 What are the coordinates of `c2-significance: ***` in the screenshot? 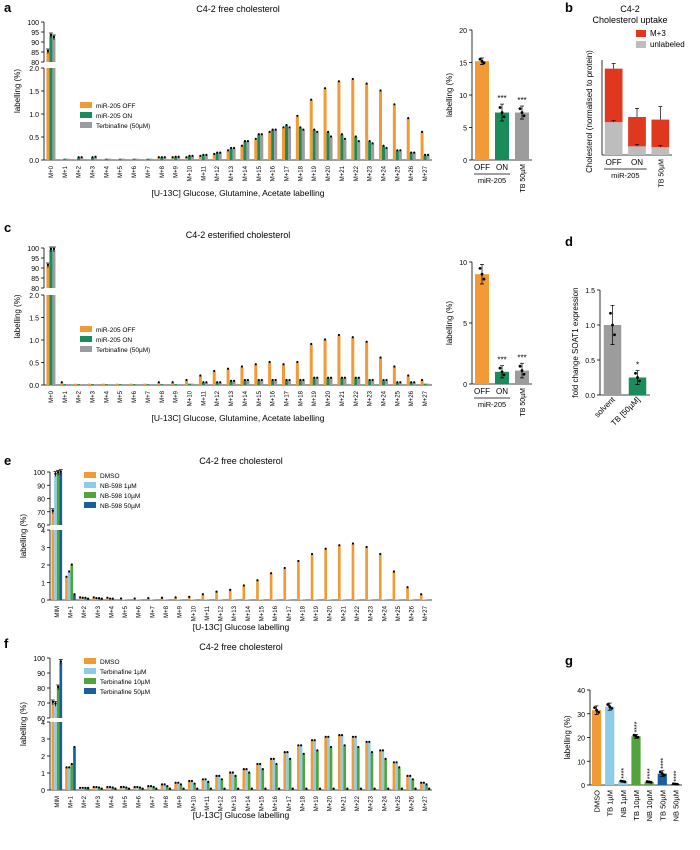 It's located at (521, 357).